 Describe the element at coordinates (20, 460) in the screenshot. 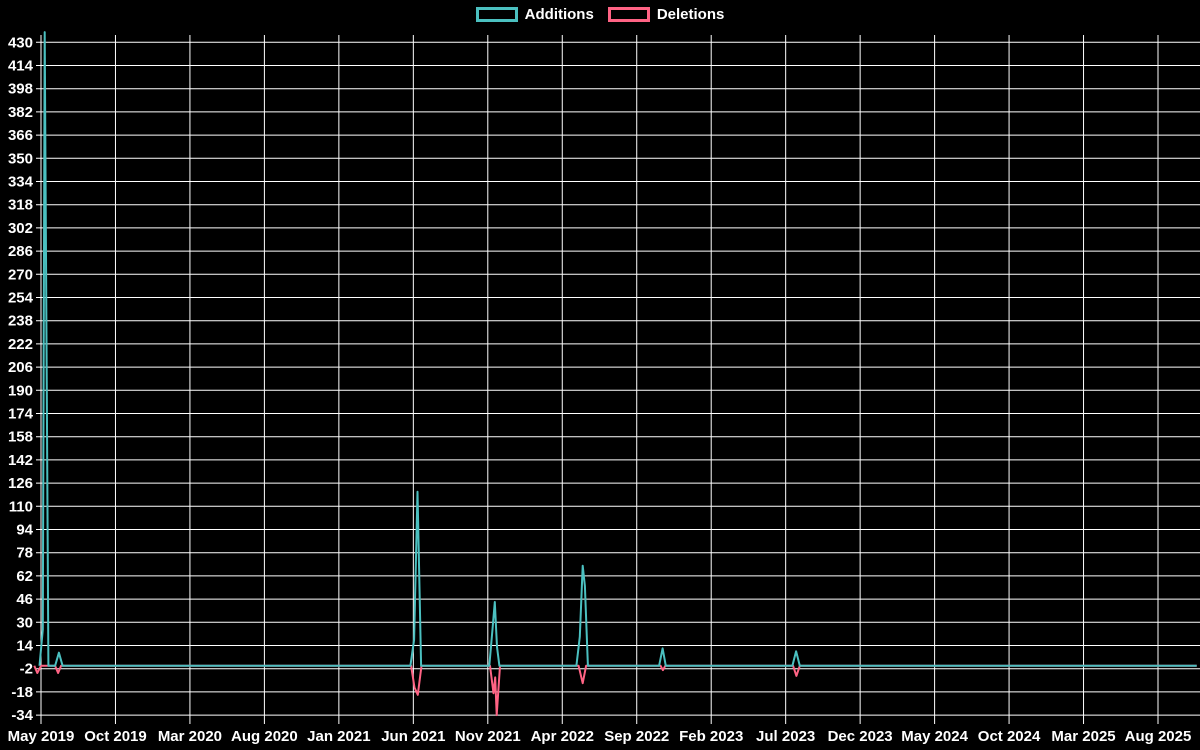

I see `y-tick-label: 142` at that location.